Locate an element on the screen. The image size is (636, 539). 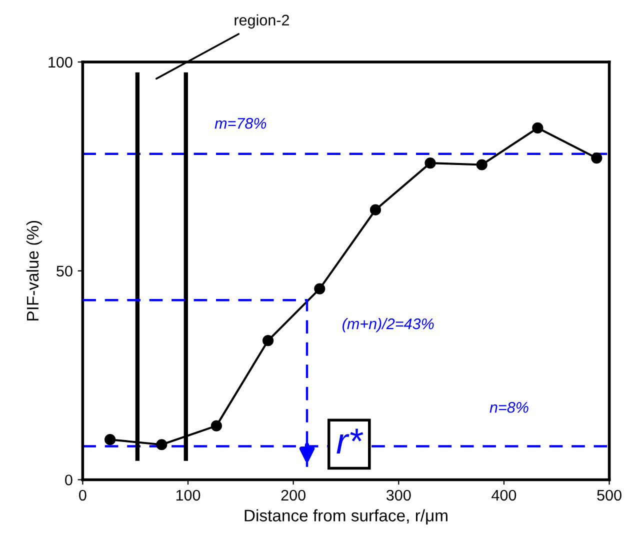
x-tick-label: 0 is located at coordinates (82, 495).